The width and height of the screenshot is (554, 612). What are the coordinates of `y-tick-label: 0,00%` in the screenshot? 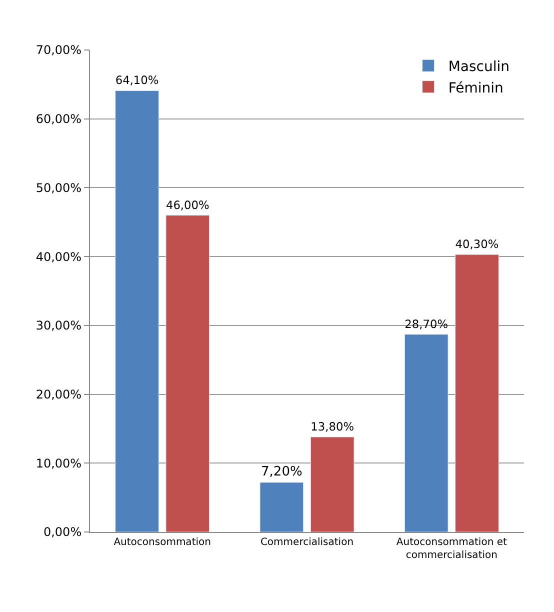 It's located at (62, 532).